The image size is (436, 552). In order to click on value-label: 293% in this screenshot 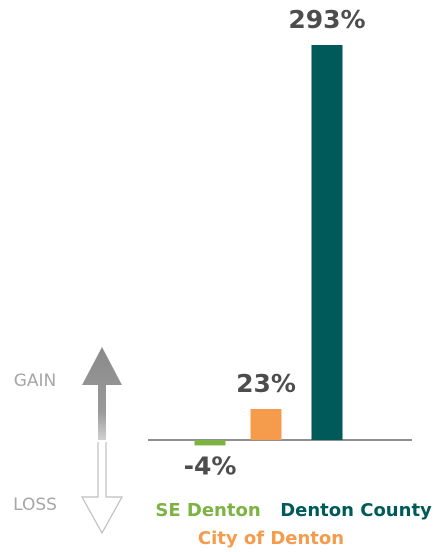, I will do `click(326, 19)`.